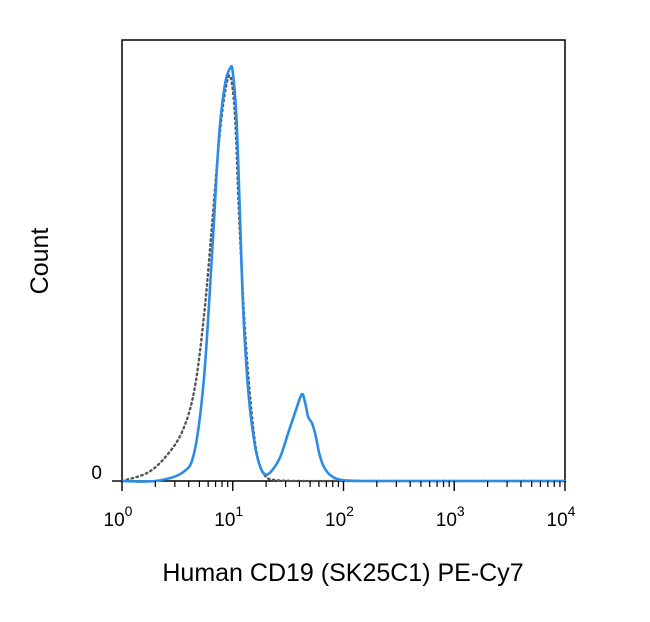 The image size is (650, 622). Describe the element at coordinates (106, 473) in the screenshot. I see `y-axis-ticks: 0` at that location.